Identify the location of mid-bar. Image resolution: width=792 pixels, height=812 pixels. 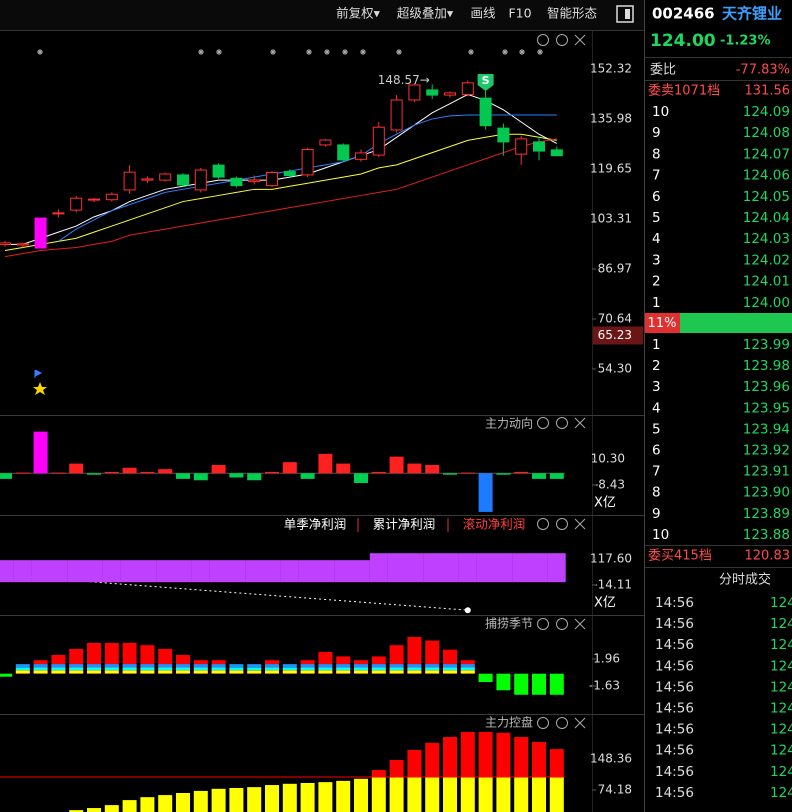
(736, 323).